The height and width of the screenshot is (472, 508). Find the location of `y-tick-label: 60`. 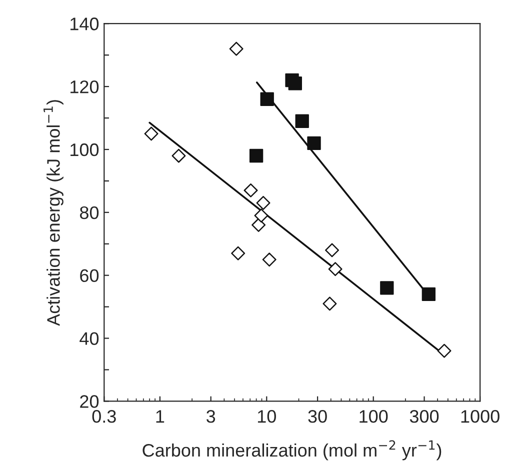

y-tick-label: 60 is located at coordinates (89, 275).